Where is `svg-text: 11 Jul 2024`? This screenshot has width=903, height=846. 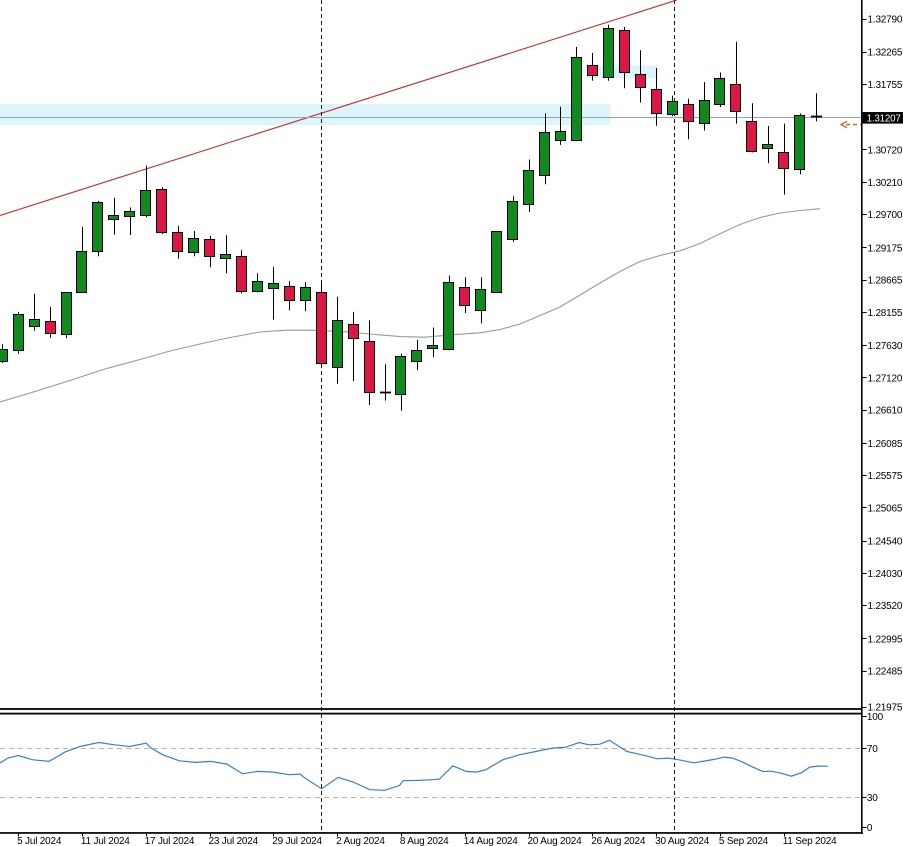 svg-text: 11 Jul 2024 is located at coordinates (105, 841).